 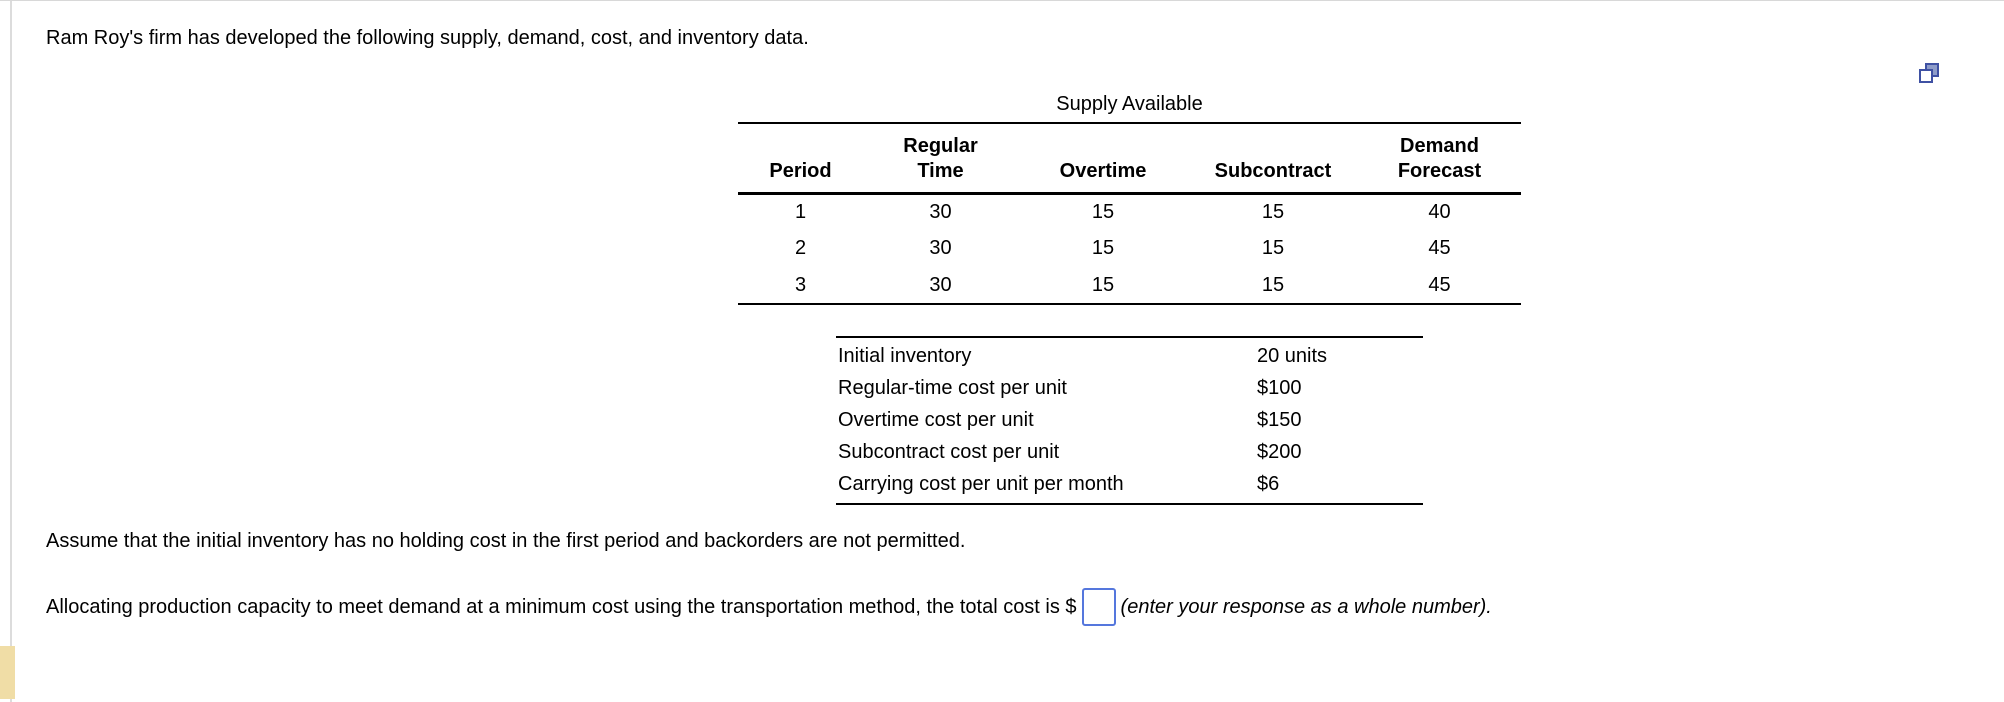 What do you see at coordinates (981, 483) in the screenshot?
I see `cost-label: Carrying cost per unit per month` at bounding box center [981, 483].